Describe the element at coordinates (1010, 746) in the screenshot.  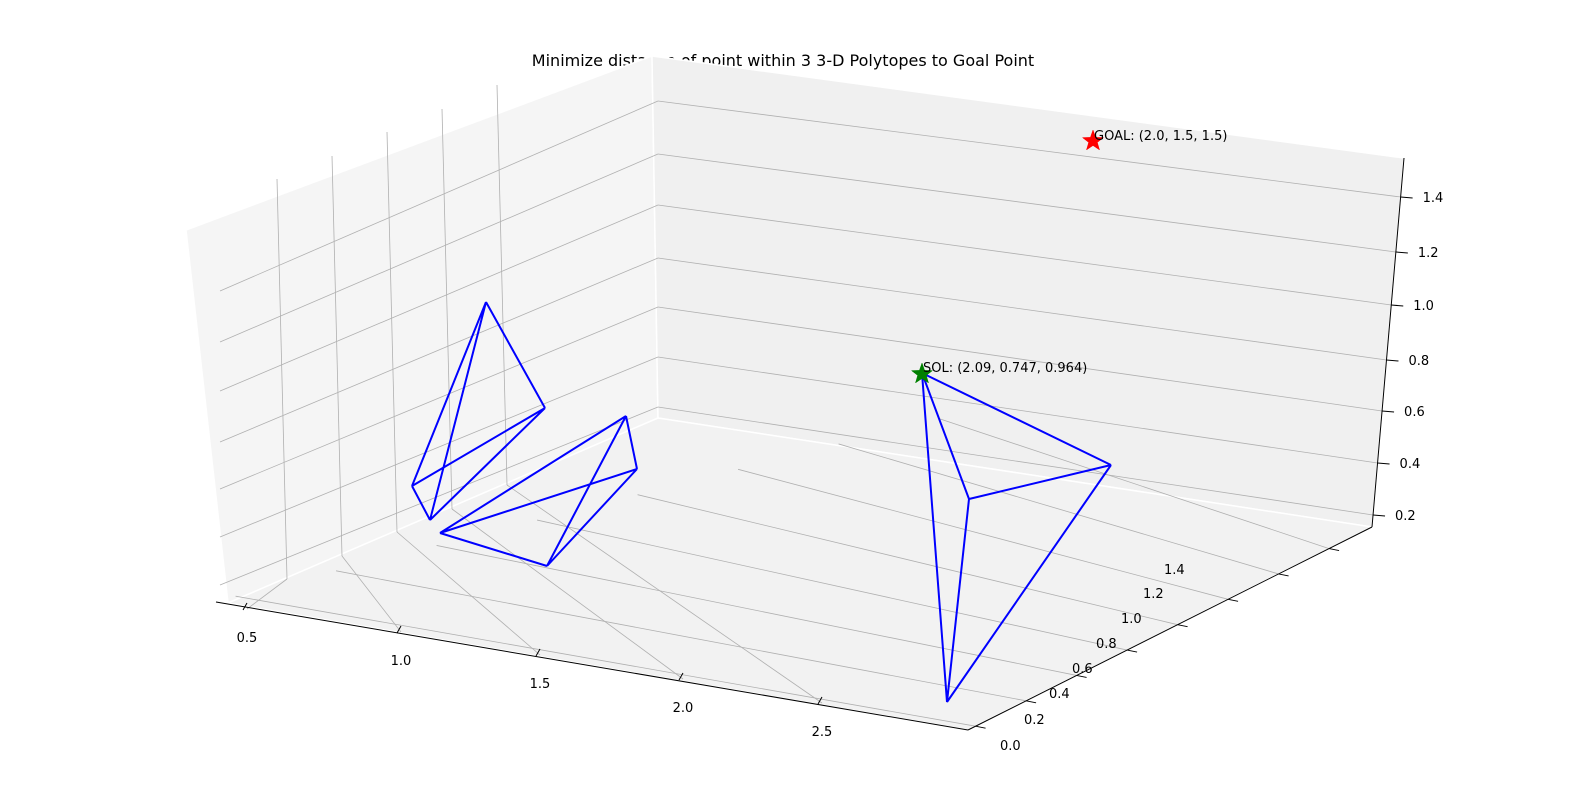
I see `y-tick-label: 0.0` at that location.